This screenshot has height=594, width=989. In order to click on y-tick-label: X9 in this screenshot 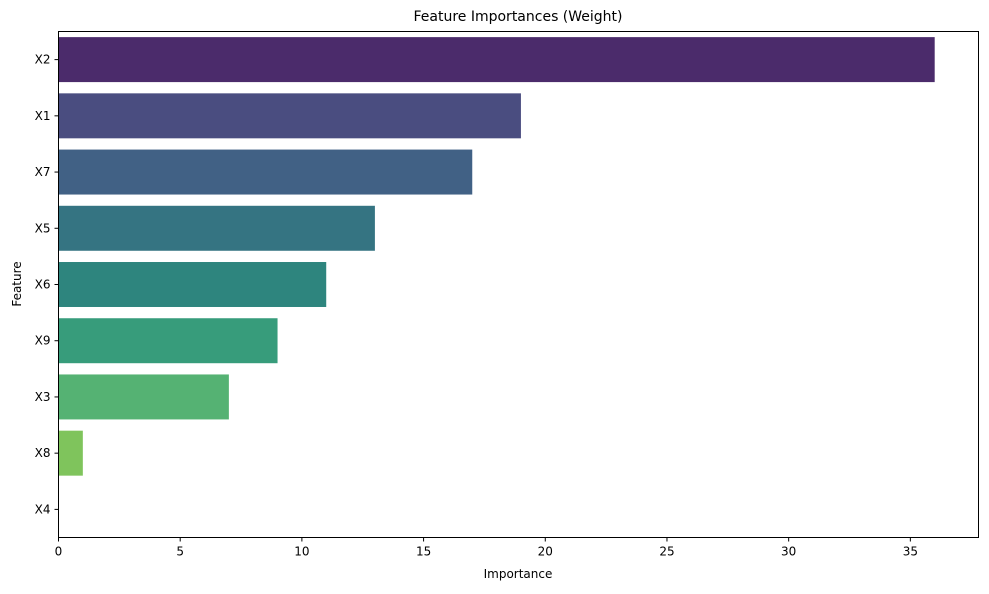, I will do `click(43, 341)`.